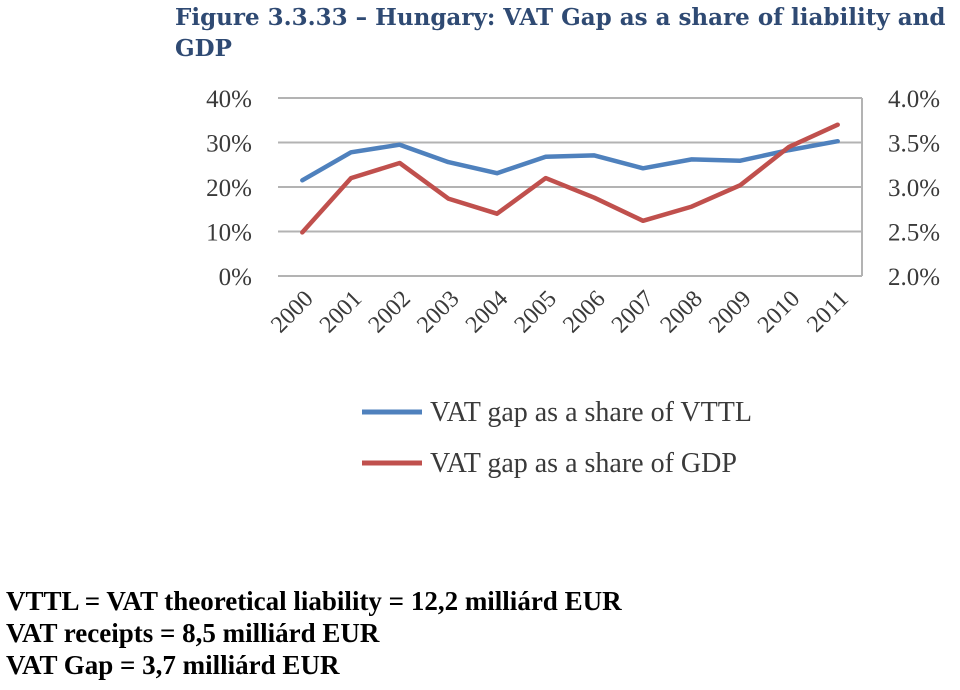  Describe the element at coordinates (229, 144) in the screenshot. I see `y-left-tick-label: 30%` at that location.